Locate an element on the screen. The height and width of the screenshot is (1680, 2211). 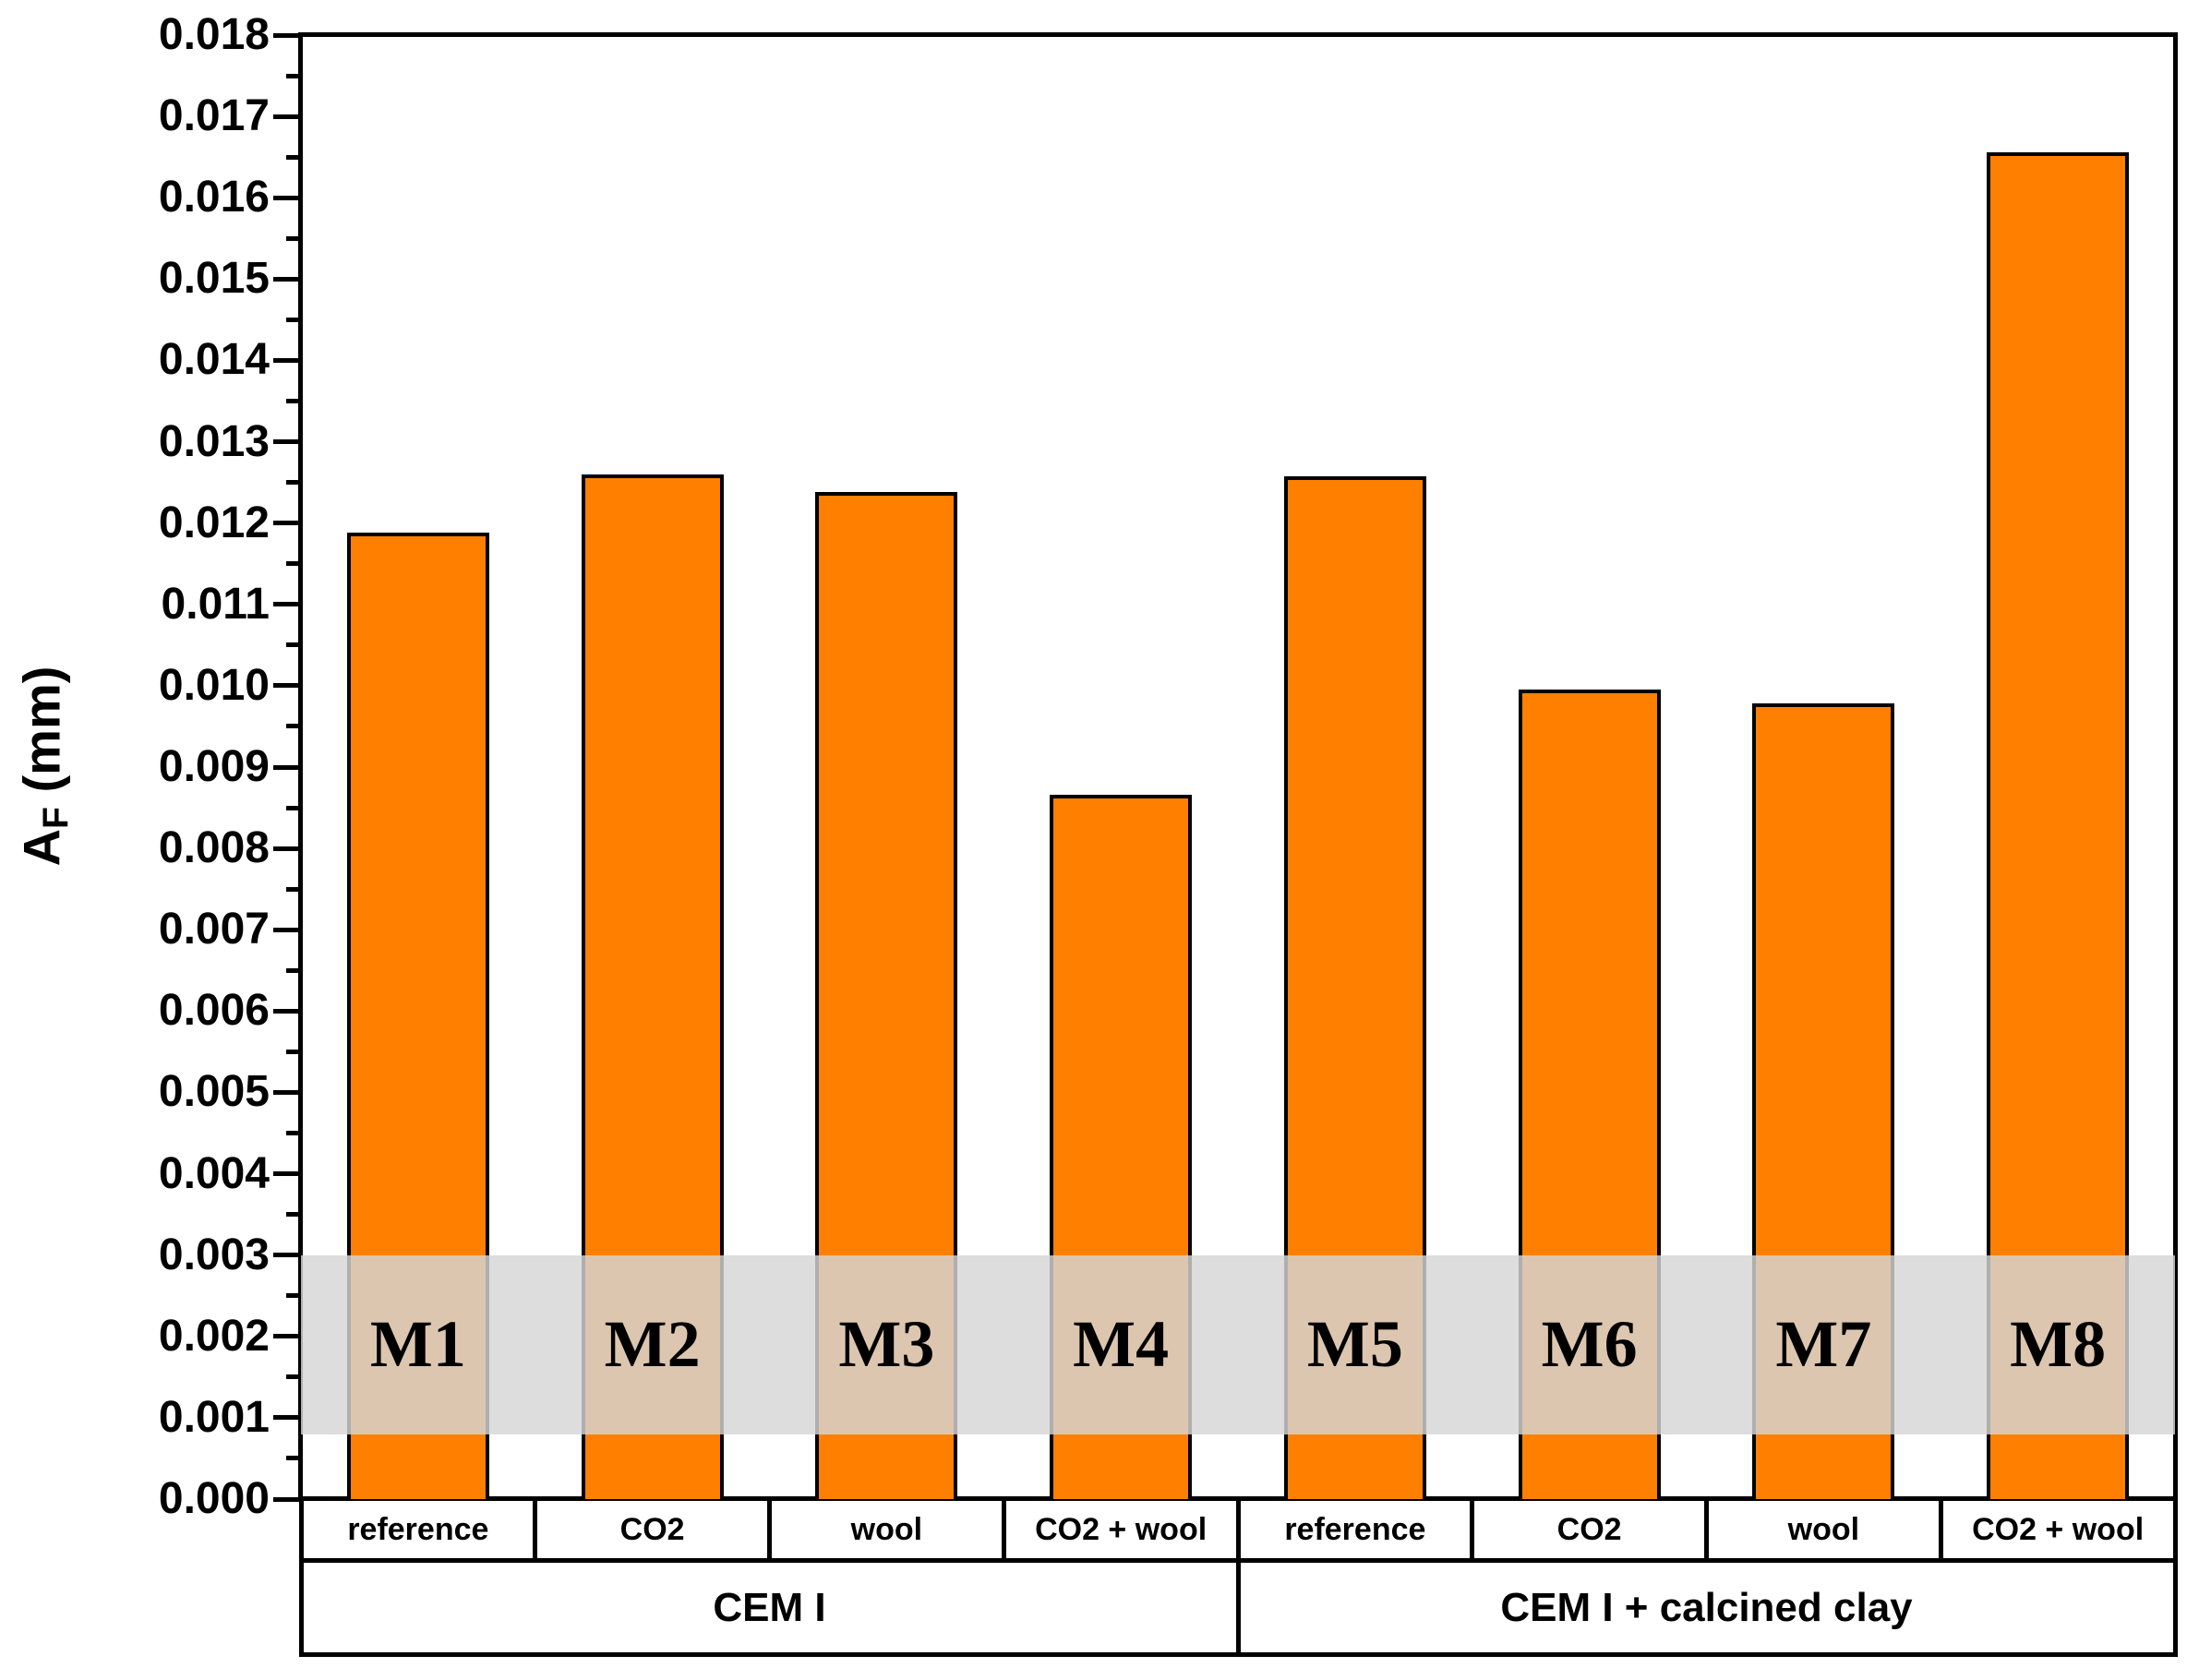
y-tick-label: 0.016 is located at coordinates (214, 197).